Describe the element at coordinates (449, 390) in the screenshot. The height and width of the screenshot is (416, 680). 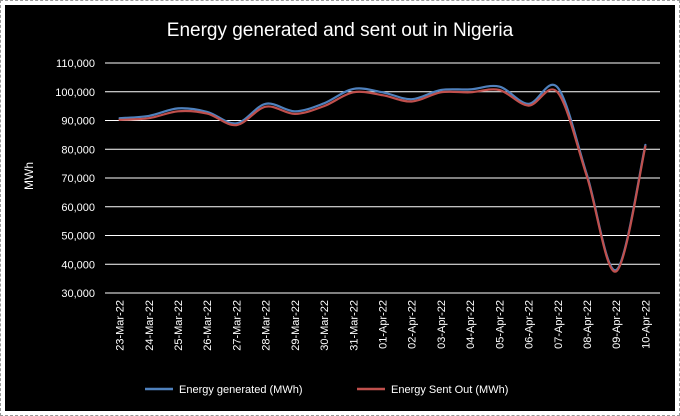
I see `legend-label: Energy Sent Out (MWh)` at that location.